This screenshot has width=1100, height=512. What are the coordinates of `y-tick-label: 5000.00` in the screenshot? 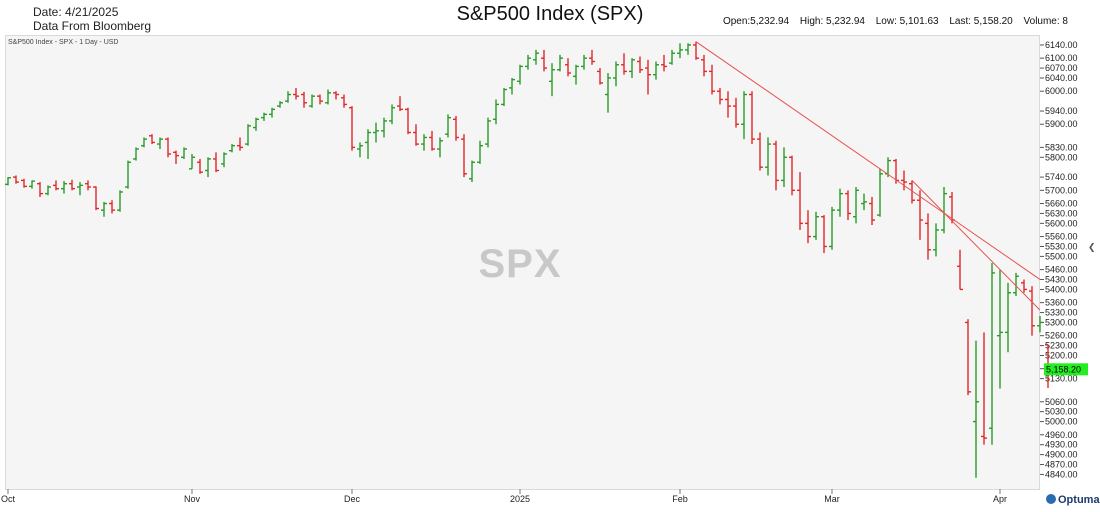 It's located at (1061, 422).